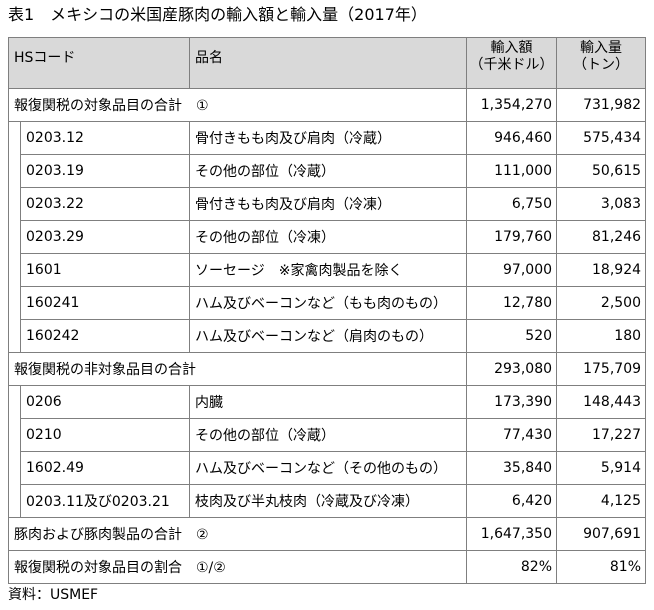 The height and width of the screenshot is (610, 654). I want to click on import-value-cell: 179,760, so click(512, 237).